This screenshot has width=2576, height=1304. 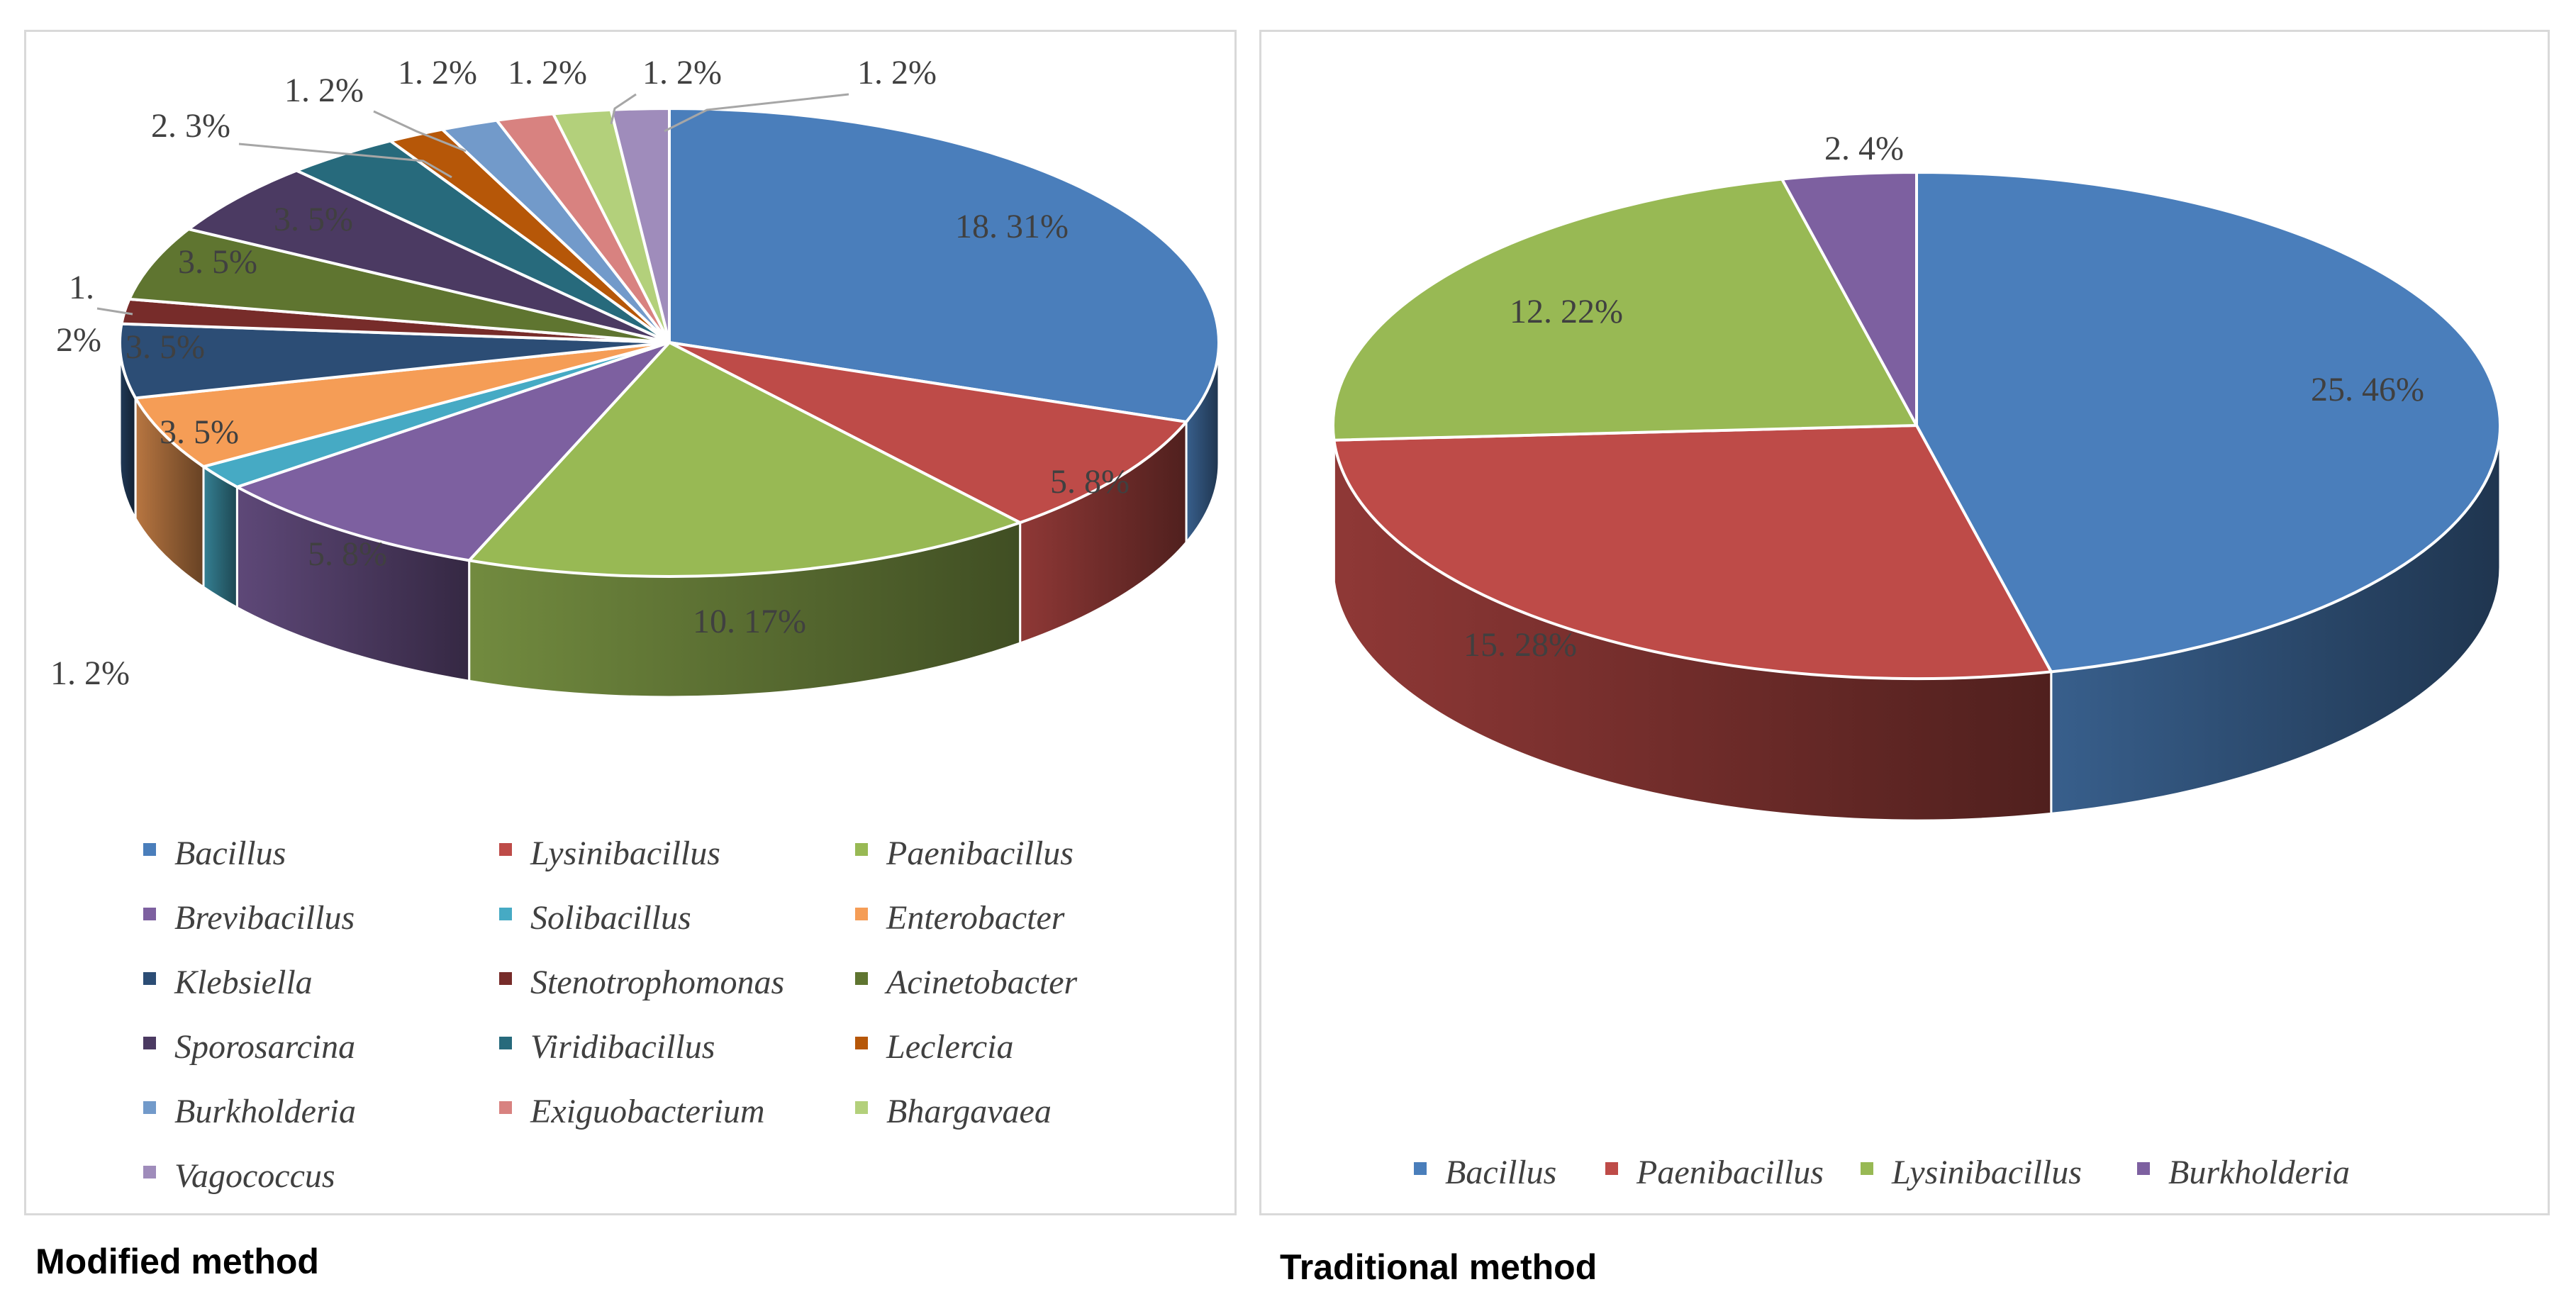 What do you see at coordinates (220, 537) in the screenshot?
I see `pie-side-solibacillus` at bounding box center [220, 537].